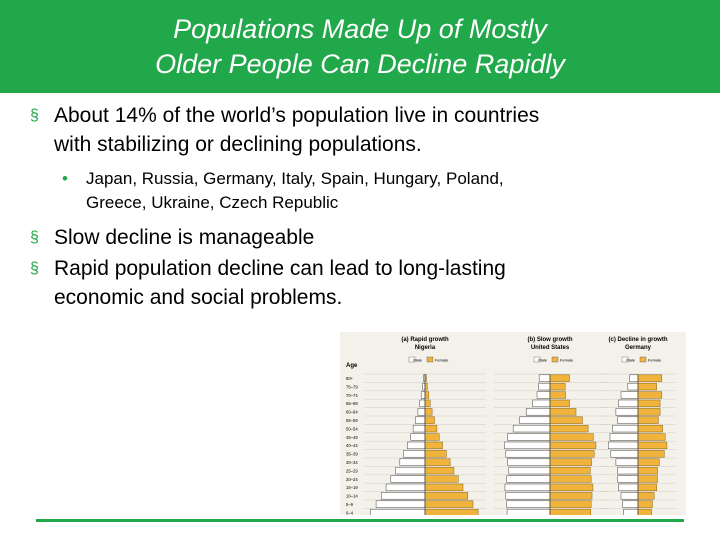 The height and width of the screenshot is (540, 720). I want to click on age-group-label: 35–39, so click(352, 454).